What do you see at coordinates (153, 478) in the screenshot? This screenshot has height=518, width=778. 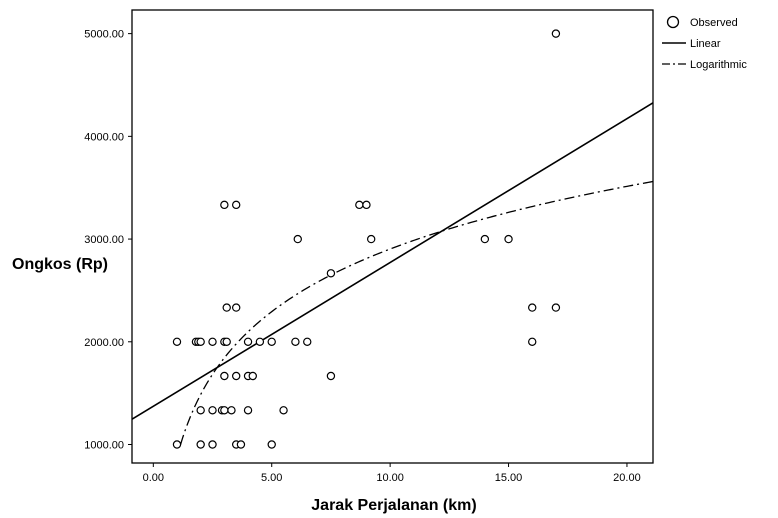 I see `x-tick-label: 0.00` at bounding box center [153, 478].